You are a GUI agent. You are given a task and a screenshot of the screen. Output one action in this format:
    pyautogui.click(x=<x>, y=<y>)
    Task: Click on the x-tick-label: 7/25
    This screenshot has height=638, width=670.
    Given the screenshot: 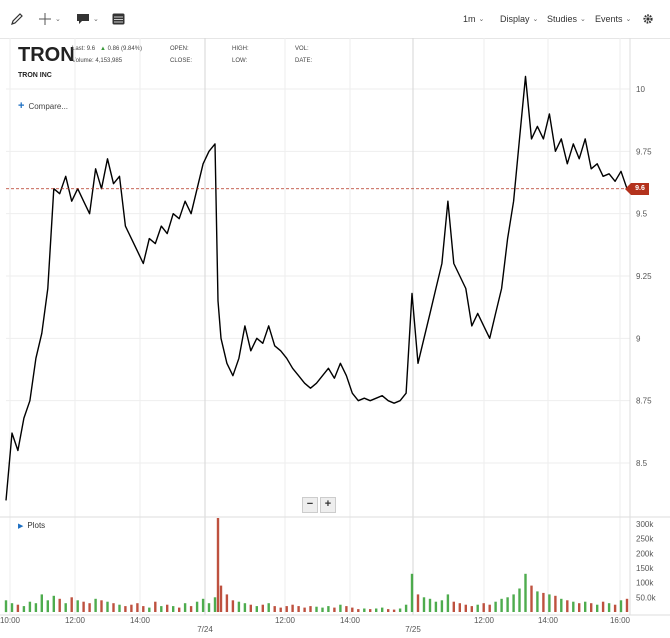 What is the action you would take?
    pyautogui.click(x=413, y=629)
    